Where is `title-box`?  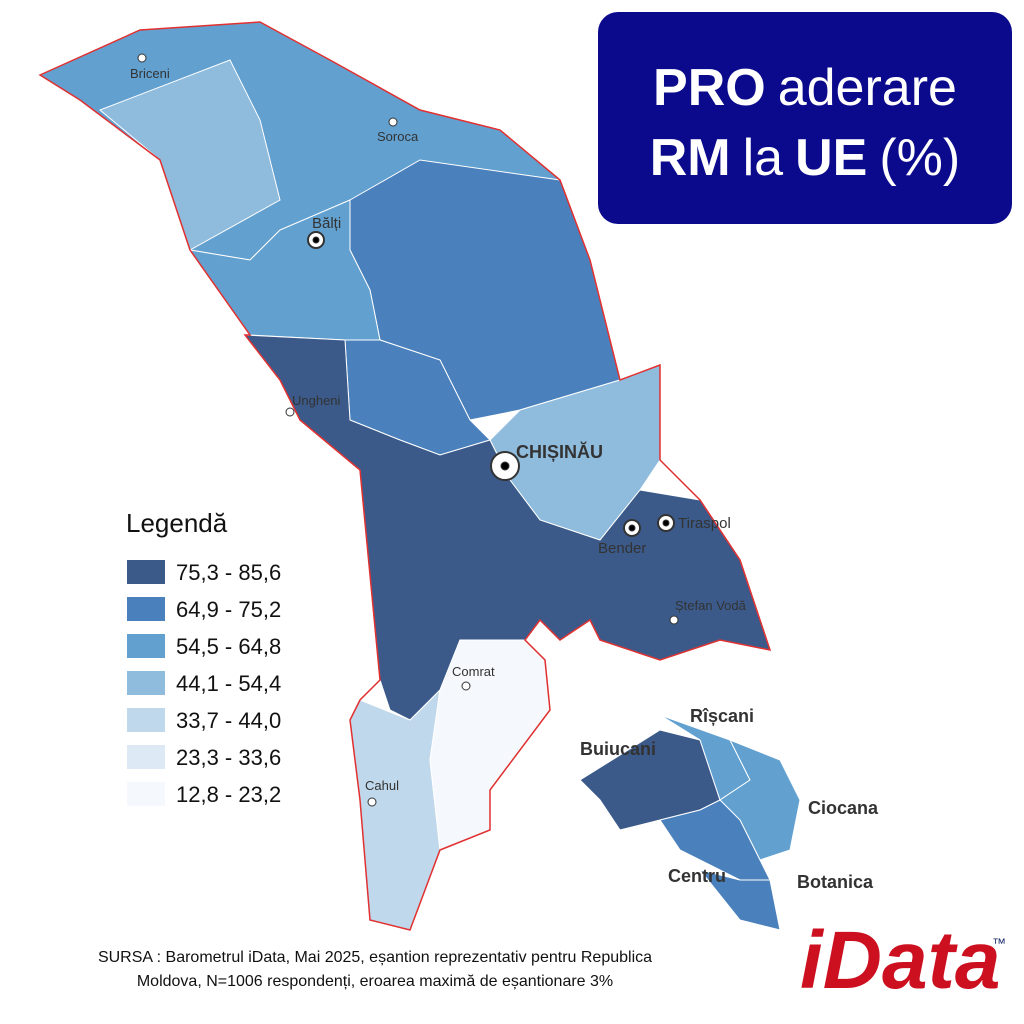
title-box is located at coordinates (805, 118).